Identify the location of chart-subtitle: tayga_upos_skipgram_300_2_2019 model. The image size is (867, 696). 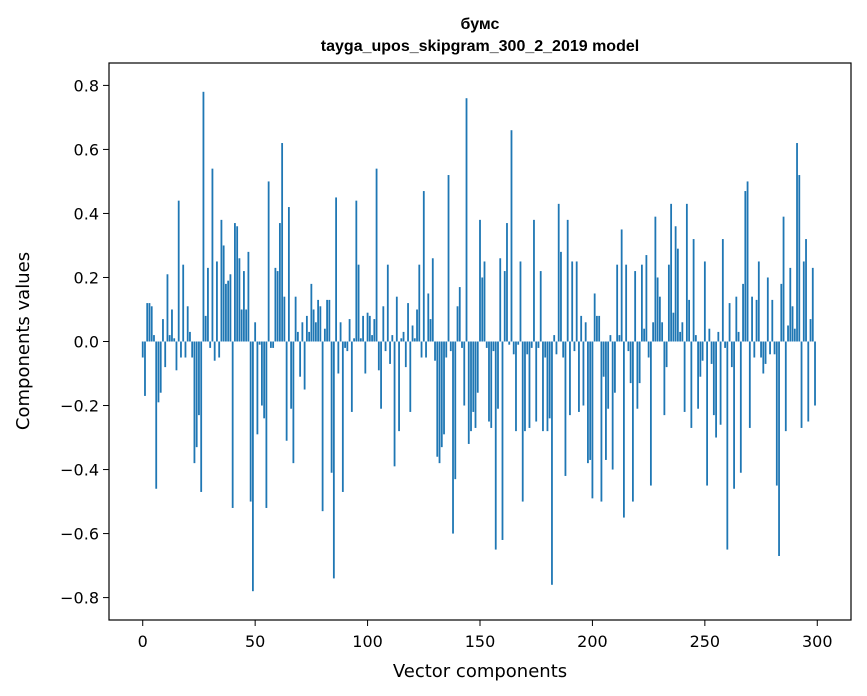
(480, 46).